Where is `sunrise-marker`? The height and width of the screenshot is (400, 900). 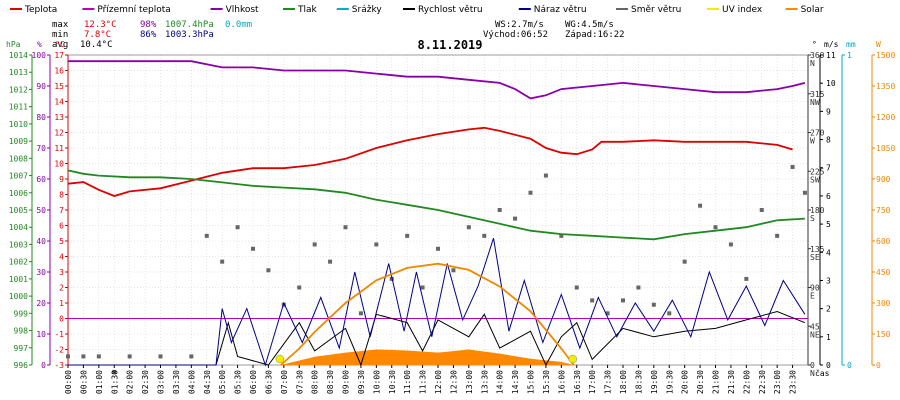 sunrise-marker is located at coordinates (280, 359).